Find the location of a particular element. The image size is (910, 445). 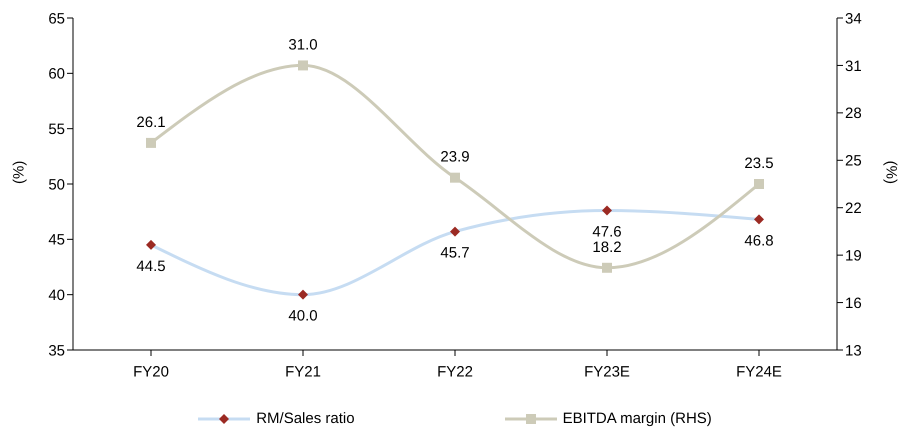

data-label: 44.5 is located at coordinates (151, 266).